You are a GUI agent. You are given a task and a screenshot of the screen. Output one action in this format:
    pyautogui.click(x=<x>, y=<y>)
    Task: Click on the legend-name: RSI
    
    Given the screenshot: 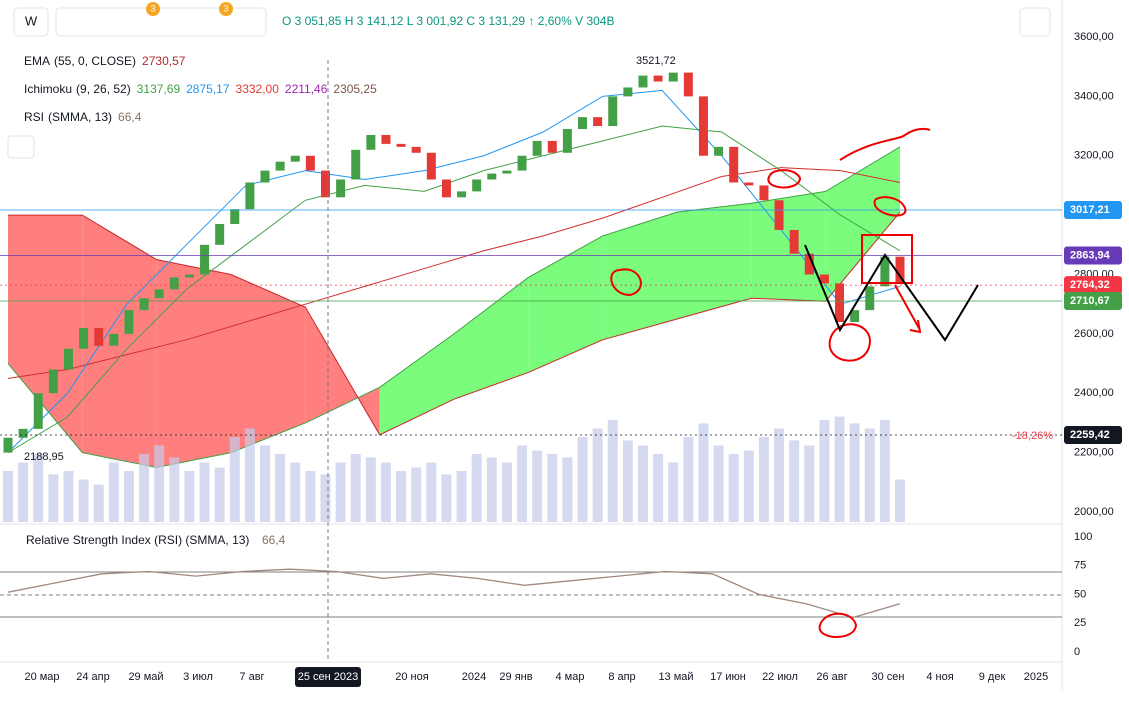 What is the action you would take?
    pyautogui.click(x=34, y=117)
    